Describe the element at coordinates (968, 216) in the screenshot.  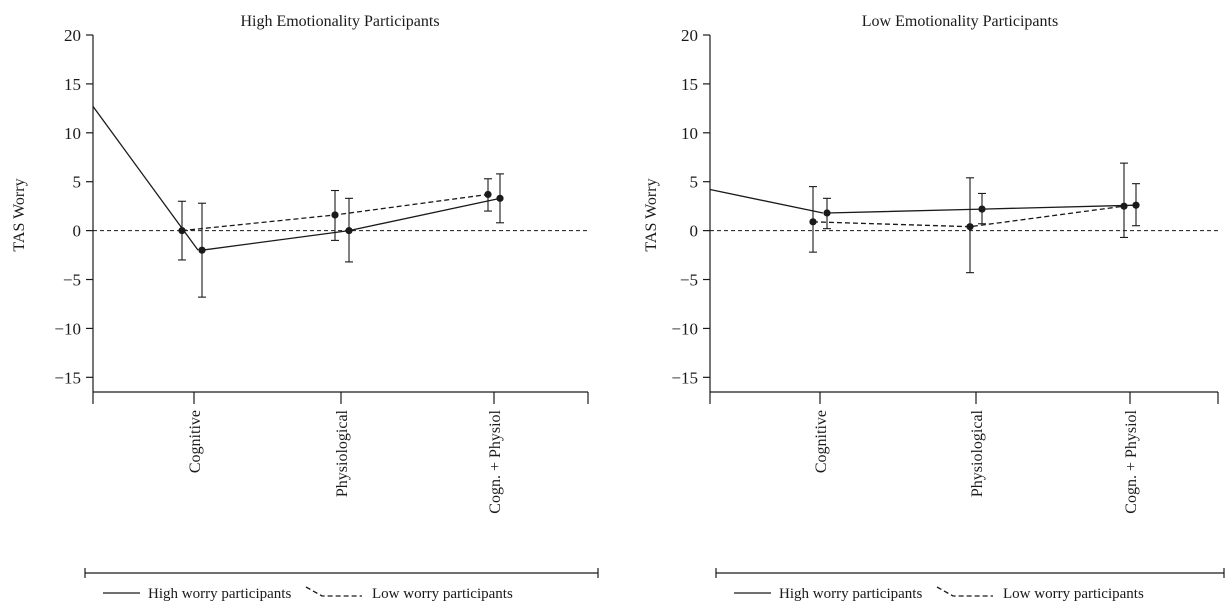
I see `series-line-low-worry` at that location.